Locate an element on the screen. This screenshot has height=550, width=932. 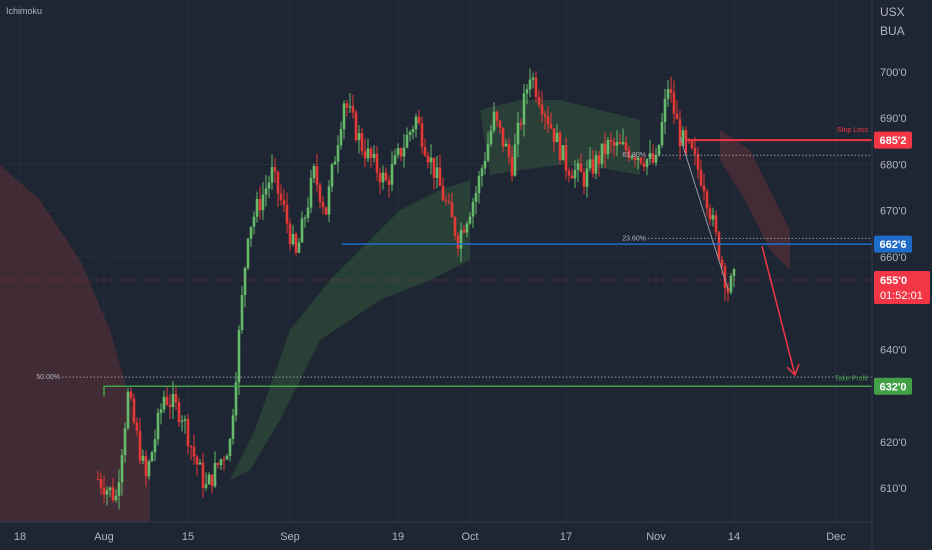
indicator-label: Ichimoku is located at coordinates (24, 11).